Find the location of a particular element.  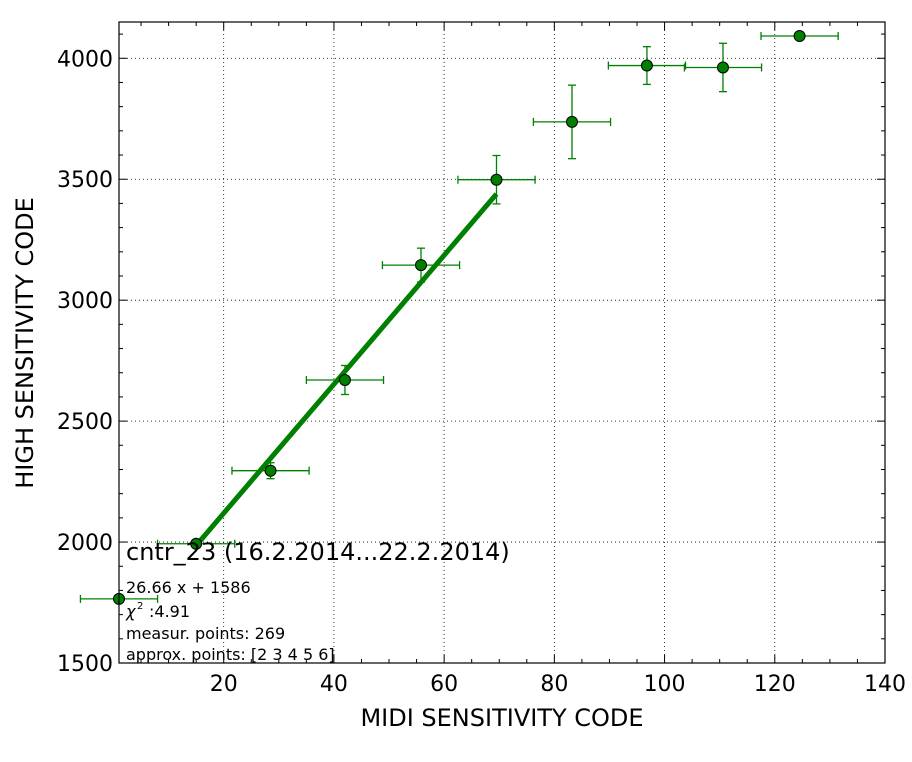

annotation-equation: 26.66 x + 1586 is located at coordinates (188, 587).